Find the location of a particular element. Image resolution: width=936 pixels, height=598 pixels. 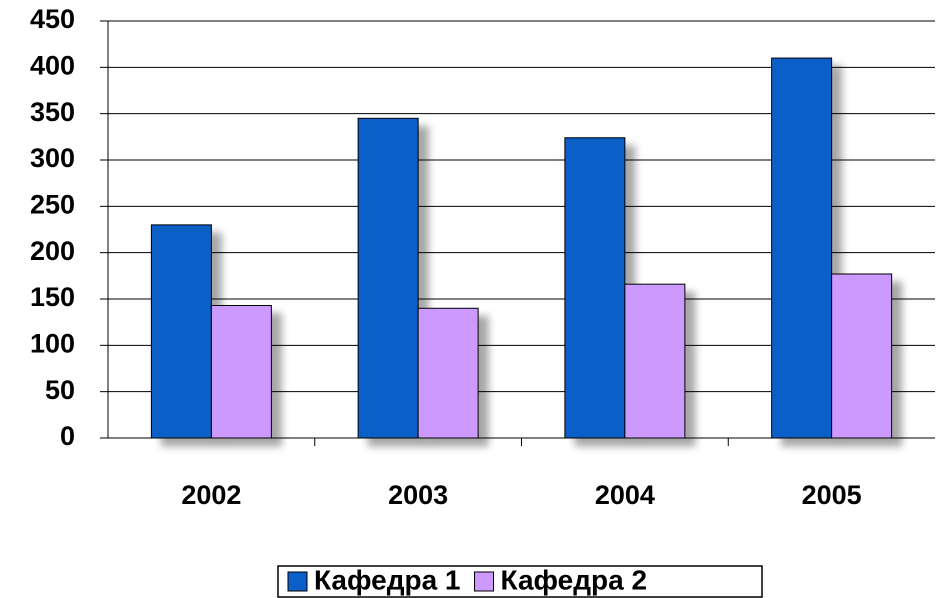

legend-label: Кафедра 1 is located at coordinates (387, 579).